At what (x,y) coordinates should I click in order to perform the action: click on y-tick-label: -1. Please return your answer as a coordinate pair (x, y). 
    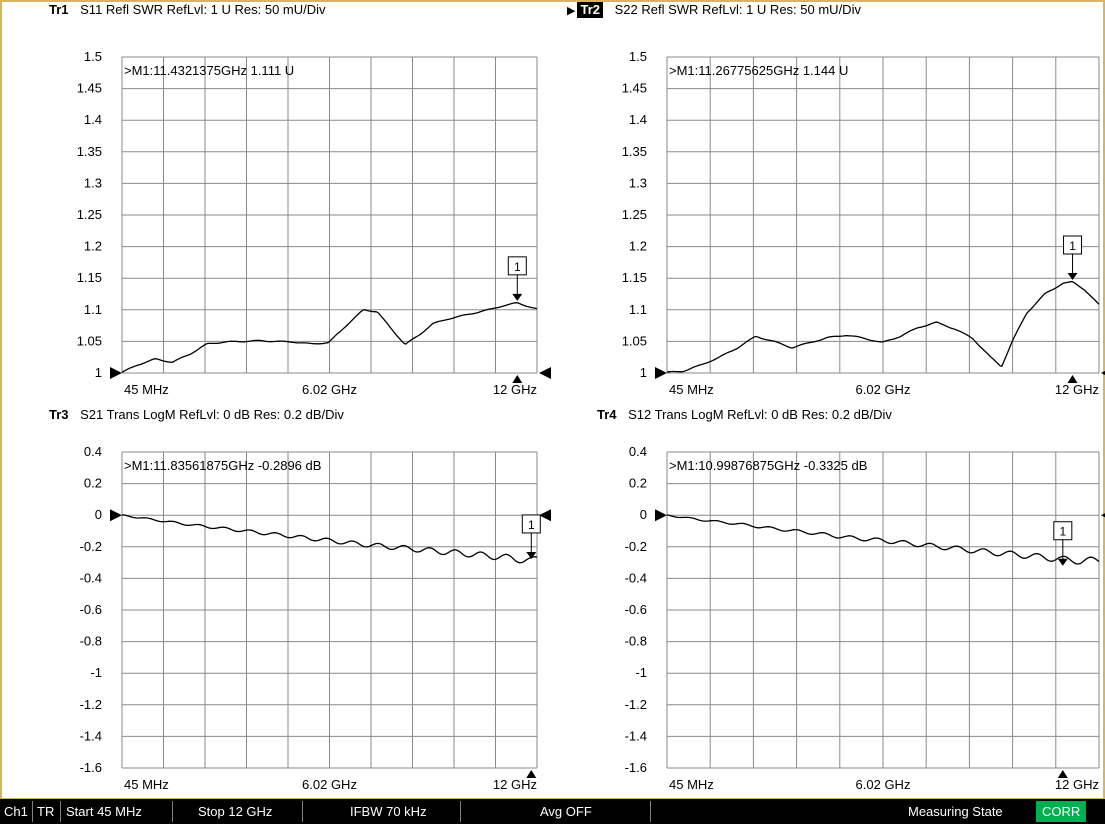
    Looking at the image, I should click on (96, 672).